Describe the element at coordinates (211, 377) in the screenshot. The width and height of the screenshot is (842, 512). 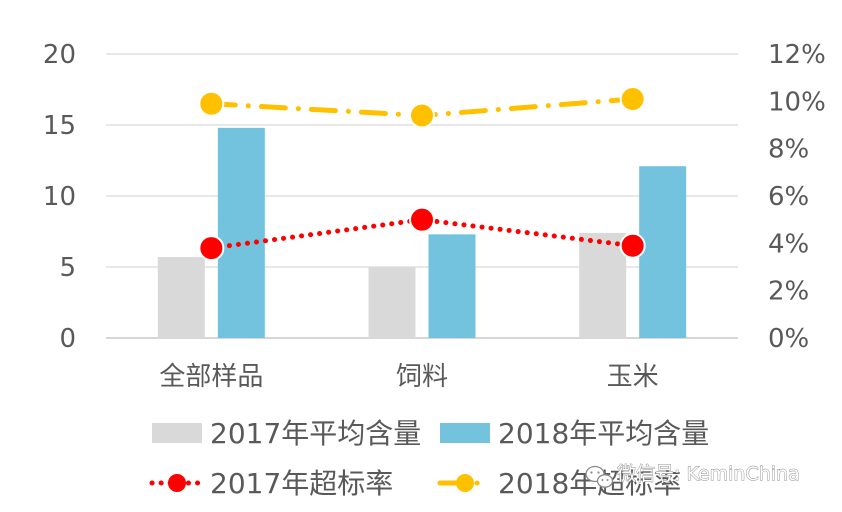
I see `category-label: 全部样品` at that location.